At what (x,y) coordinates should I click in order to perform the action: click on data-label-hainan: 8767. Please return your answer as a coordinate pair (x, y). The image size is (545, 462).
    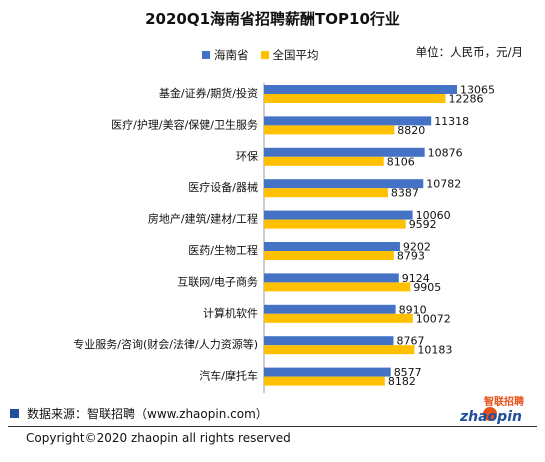
    Looking at the image, I should click on (411, 341).